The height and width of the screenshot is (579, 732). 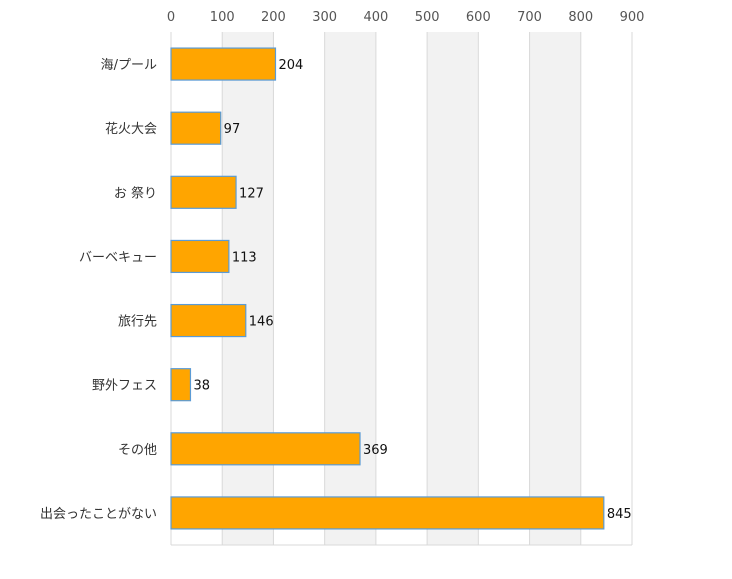 What do you see at coordinates (290, 65) in the screenshot?
I see `data-label: 204` at bounding box center [290, 65].